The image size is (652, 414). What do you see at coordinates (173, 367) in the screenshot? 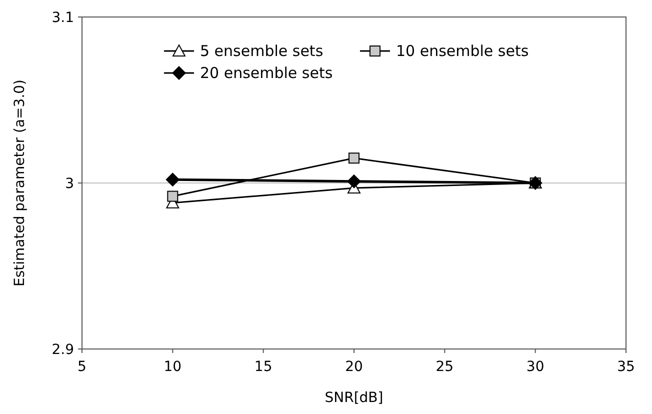
I see `x-tick-label: 10` at bounding box center [173, 367].